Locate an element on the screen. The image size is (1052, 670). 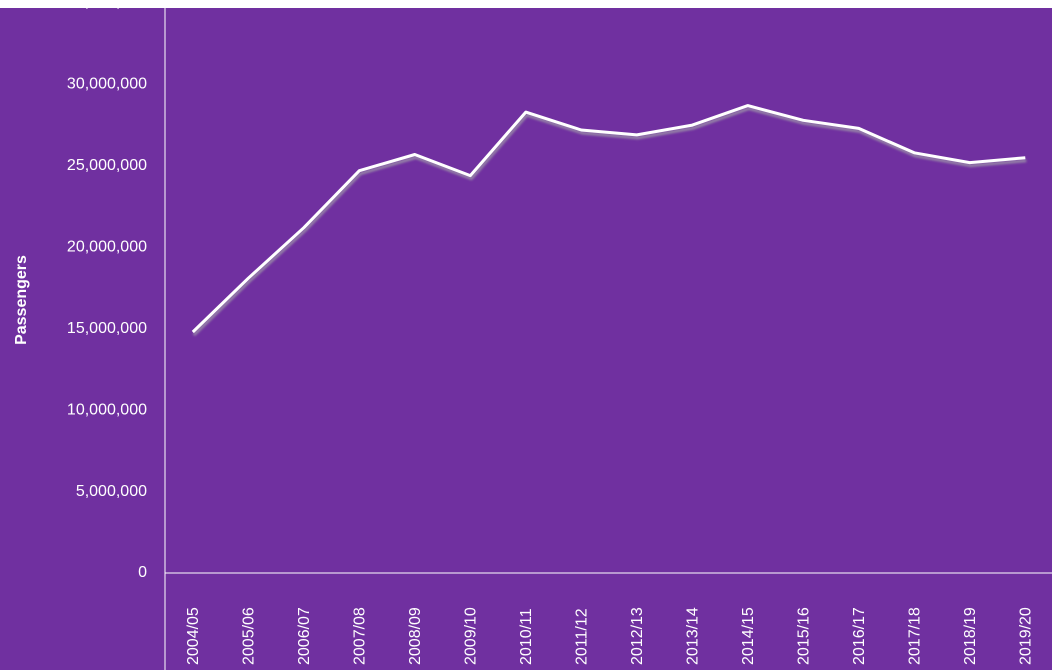
y-tick-label: 0 is located at coordinates (142, 572).